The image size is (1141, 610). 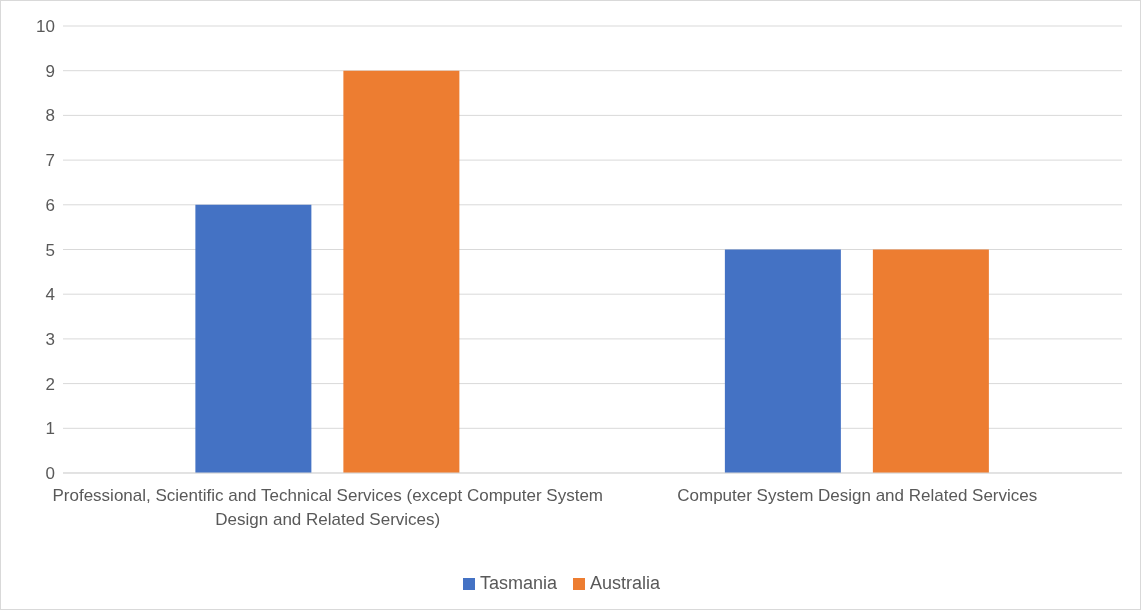 I want to click on legend-label: Australia, so click(x=625, y=583).